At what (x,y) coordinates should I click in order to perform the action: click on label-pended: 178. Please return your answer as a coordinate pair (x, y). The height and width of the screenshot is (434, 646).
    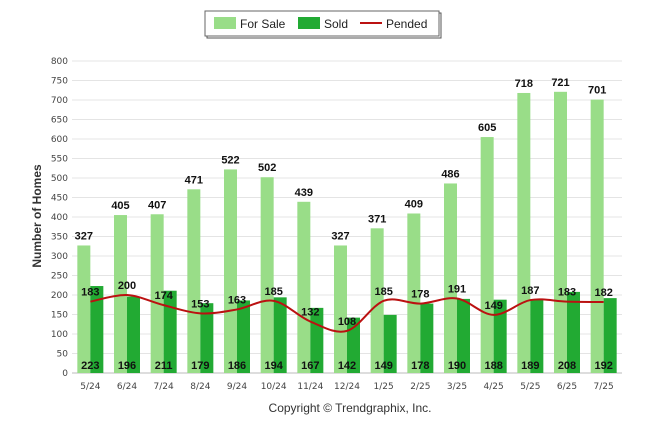
    Looking at the image, I should click on (420, 295).